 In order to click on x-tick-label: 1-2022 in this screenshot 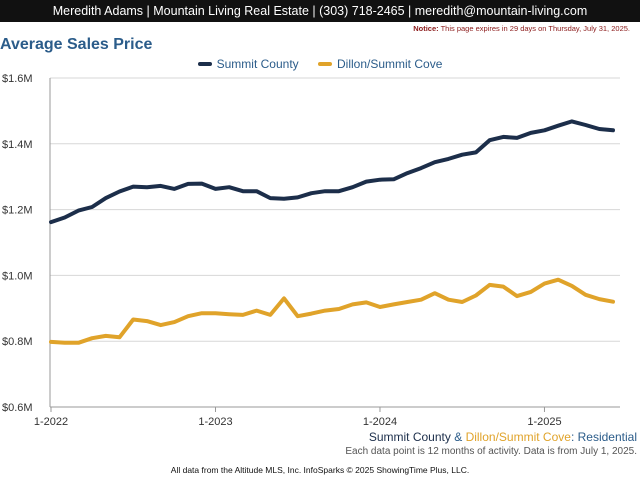, I will do `click(51, 422)`.